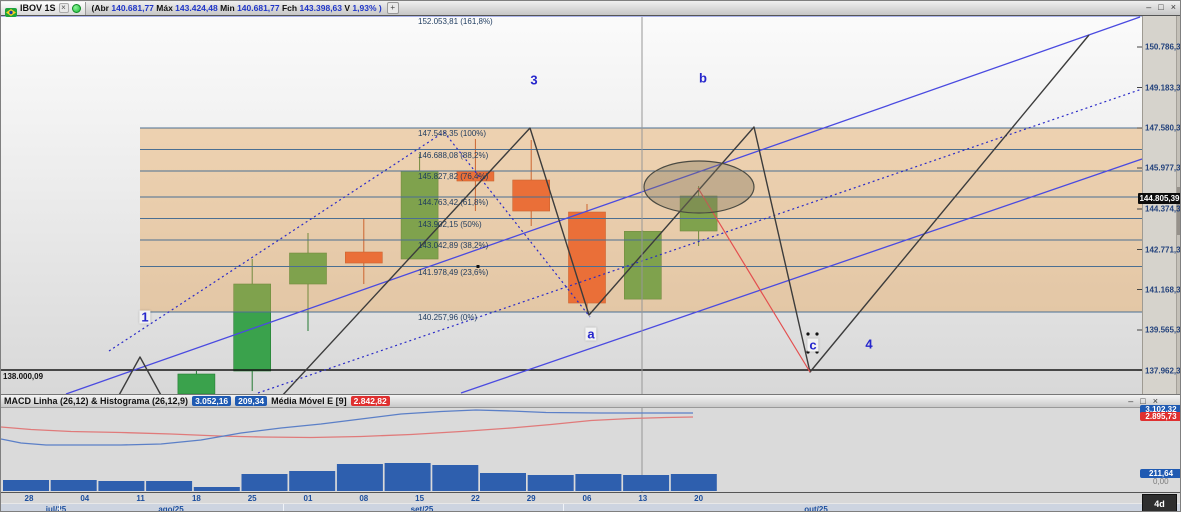 The height and width of the screenshot is (512, 1181). What do you see at coordinates (348, 8) in the screenshot?
I see `ohlc-field-label: V` at bounding box center [348, 8].